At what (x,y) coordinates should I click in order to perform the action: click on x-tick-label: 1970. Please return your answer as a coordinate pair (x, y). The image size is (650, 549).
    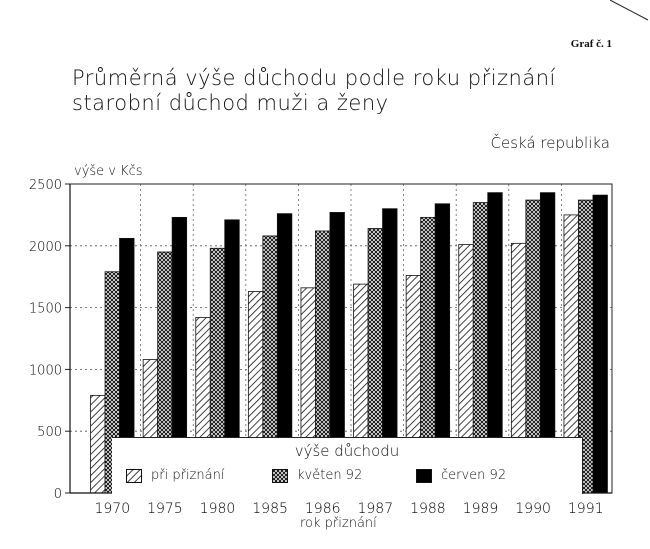
    Looking at the image, I should click on (112, 509).